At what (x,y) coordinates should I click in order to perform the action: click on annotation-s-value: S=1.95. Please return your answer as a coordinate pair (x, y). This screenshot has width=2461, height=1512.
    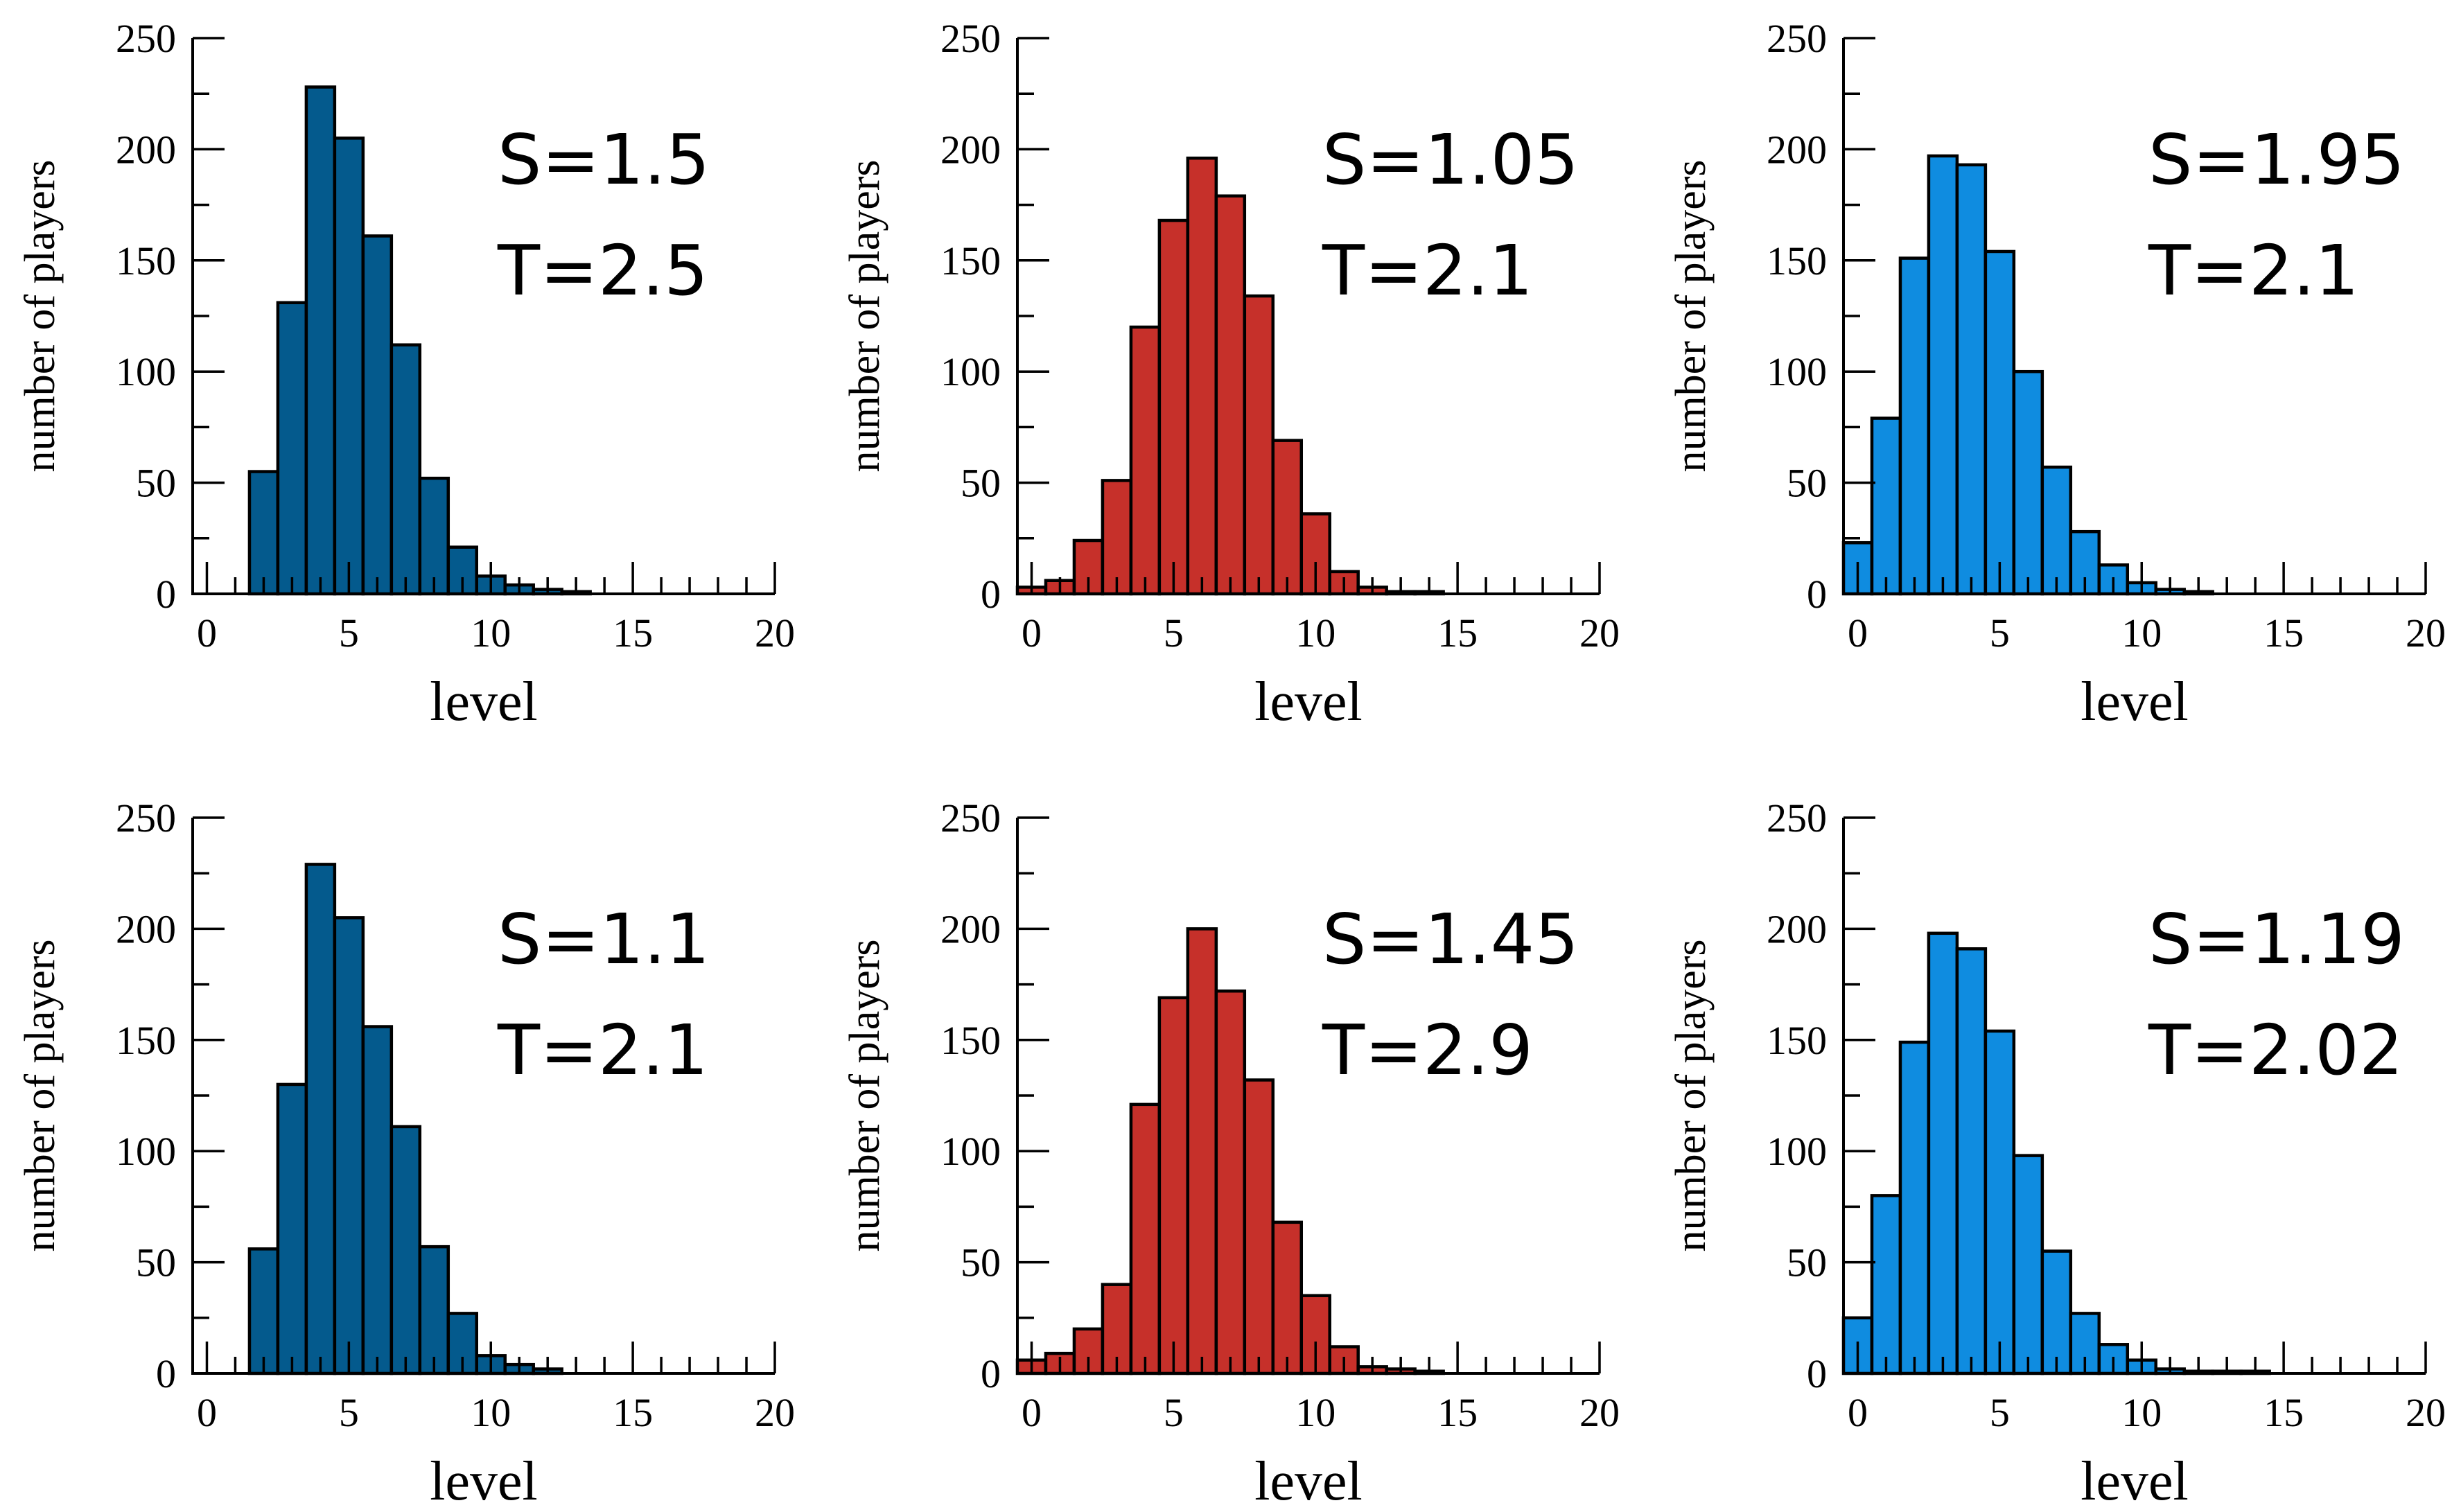
    Looking at the image, I should click on (2276, 159).